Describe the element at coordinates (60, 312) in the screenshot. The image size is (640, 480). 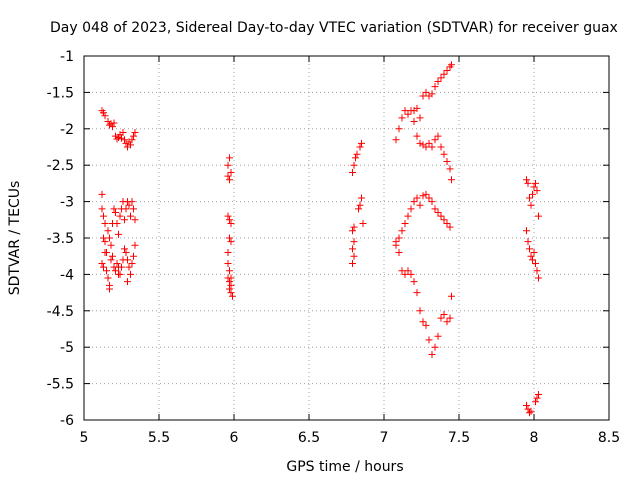
I see `y-tick-label: -4.5` at that location.